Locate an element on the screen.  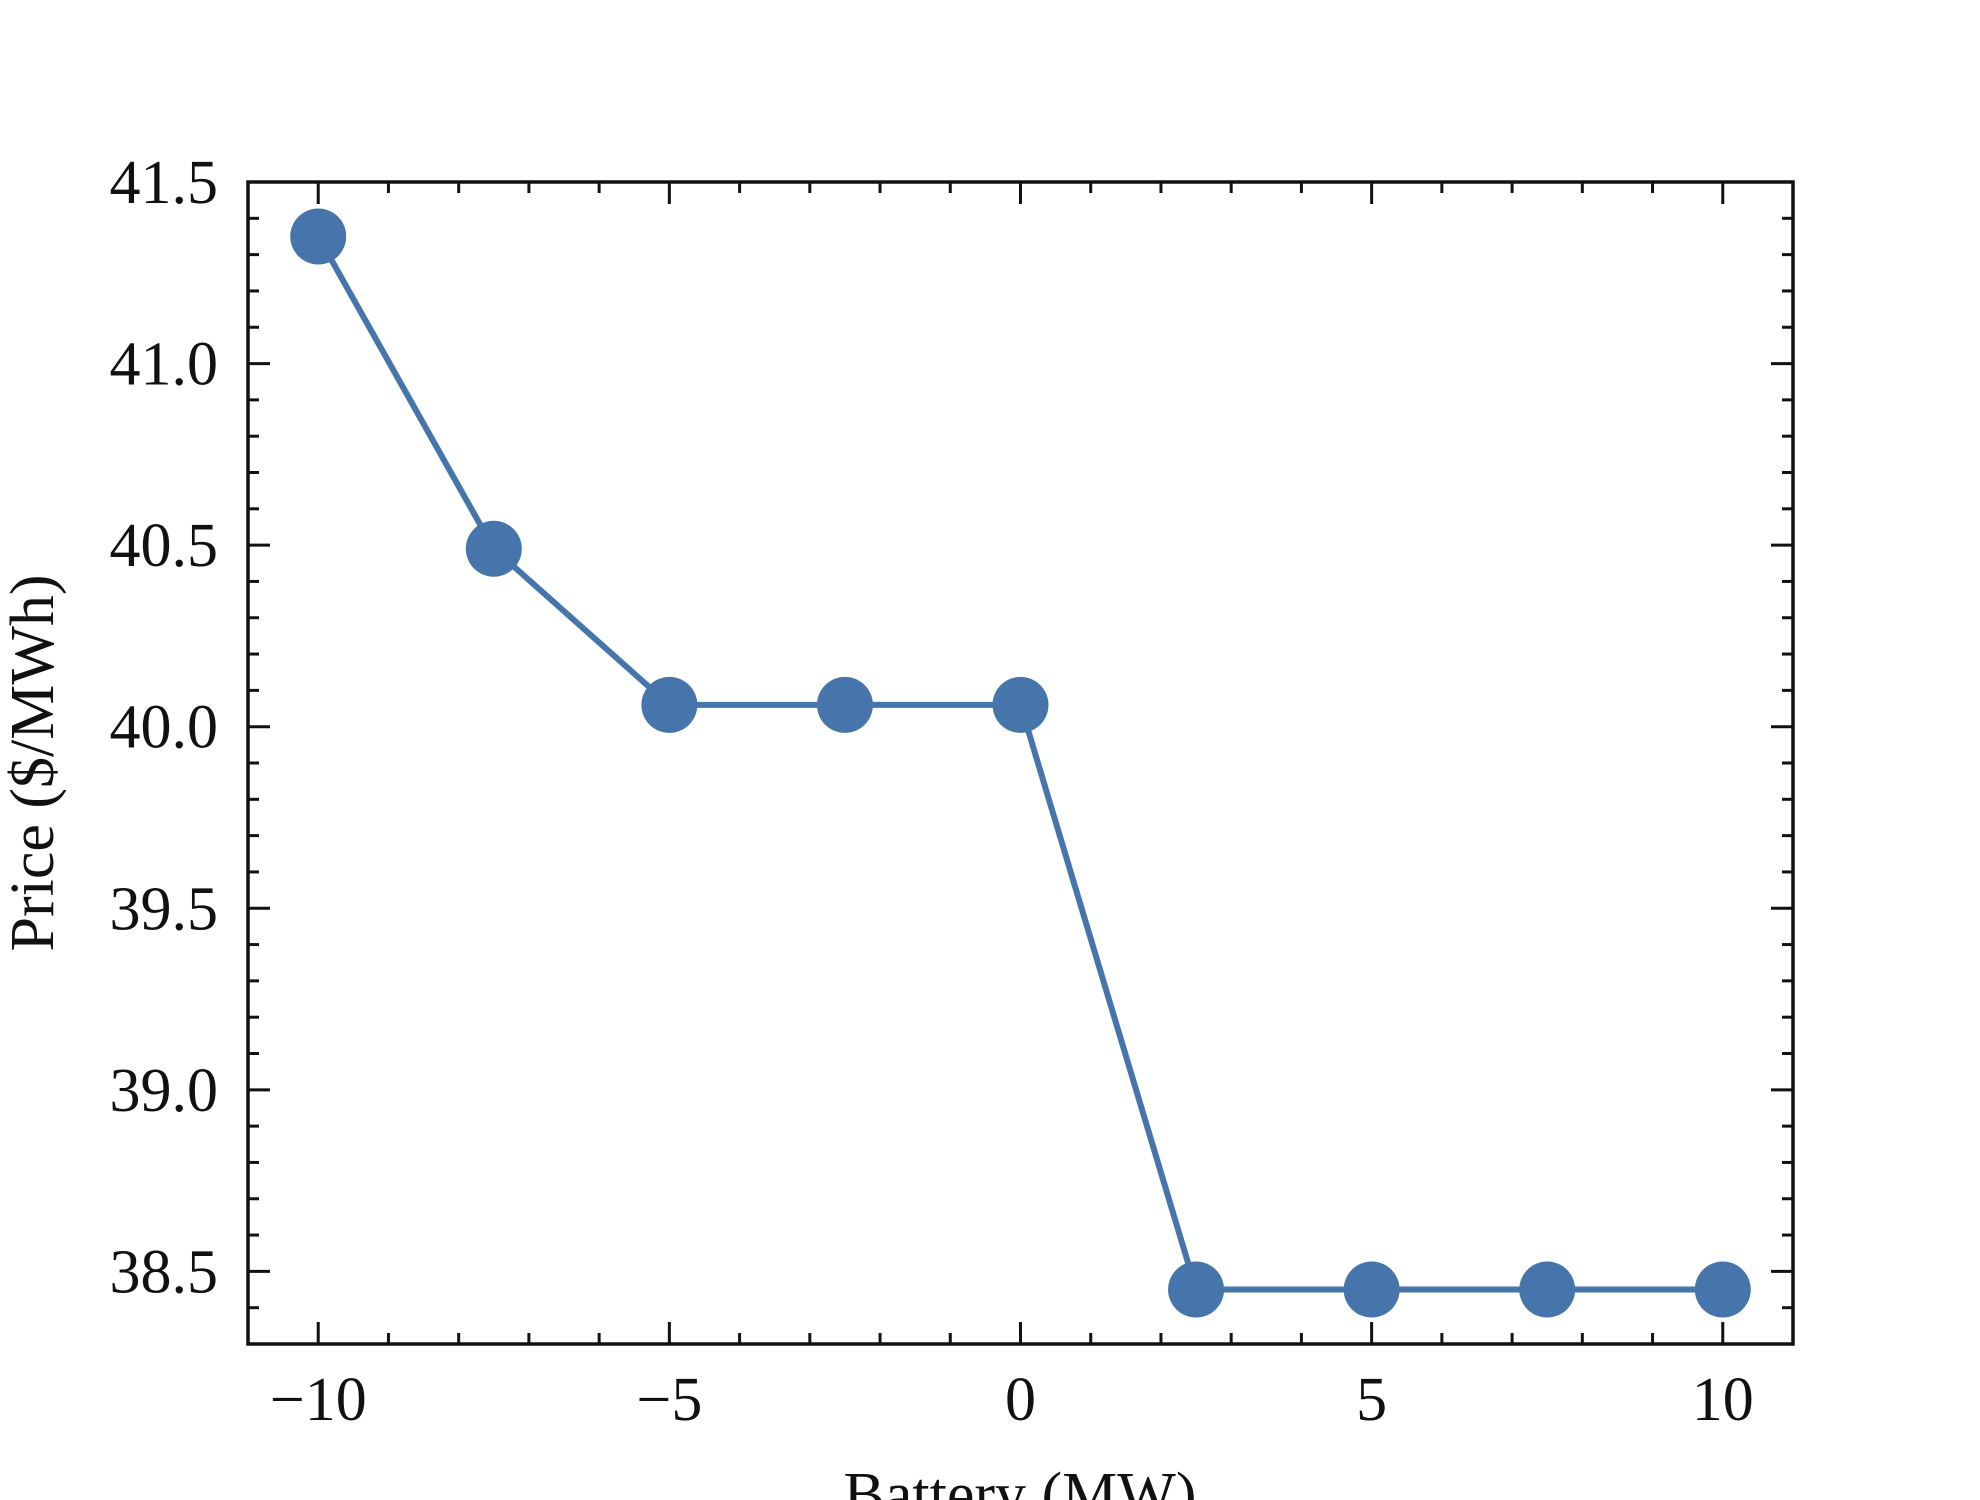
y-tick-label: 40.5 is located at coordinates (164, 546).